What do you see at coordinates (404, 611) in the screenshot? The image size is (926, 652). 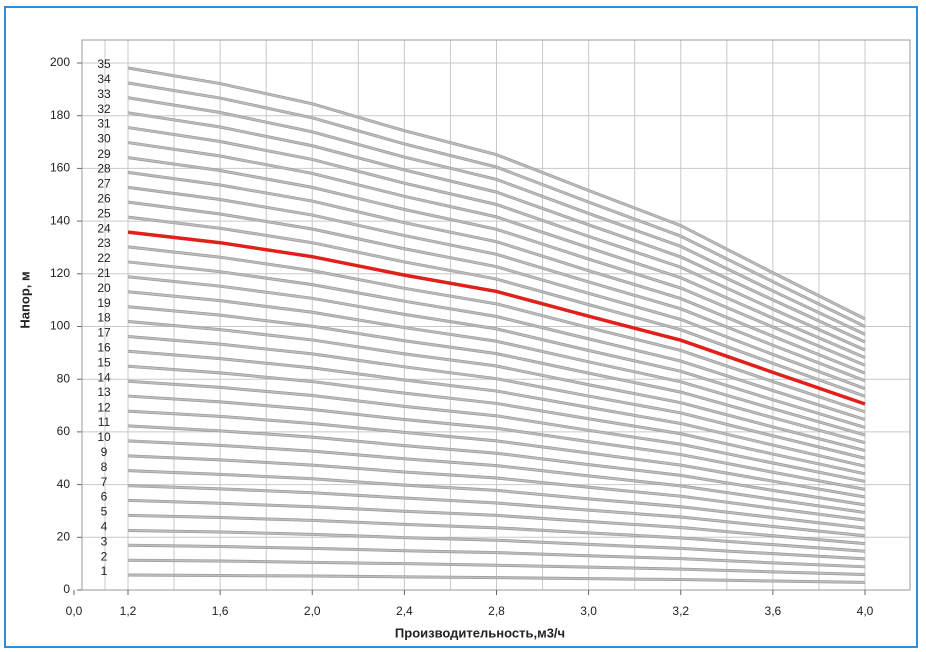 I see `x-tick-label: 2,4` at bounding box center [404, 611].